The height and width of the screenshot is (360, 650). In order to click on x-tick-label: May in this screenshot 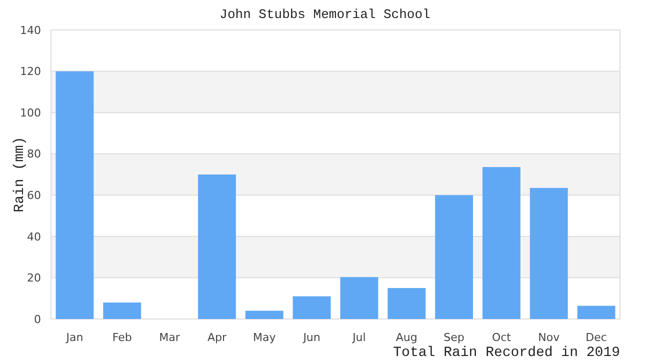, I will do `click(264, 337)`.